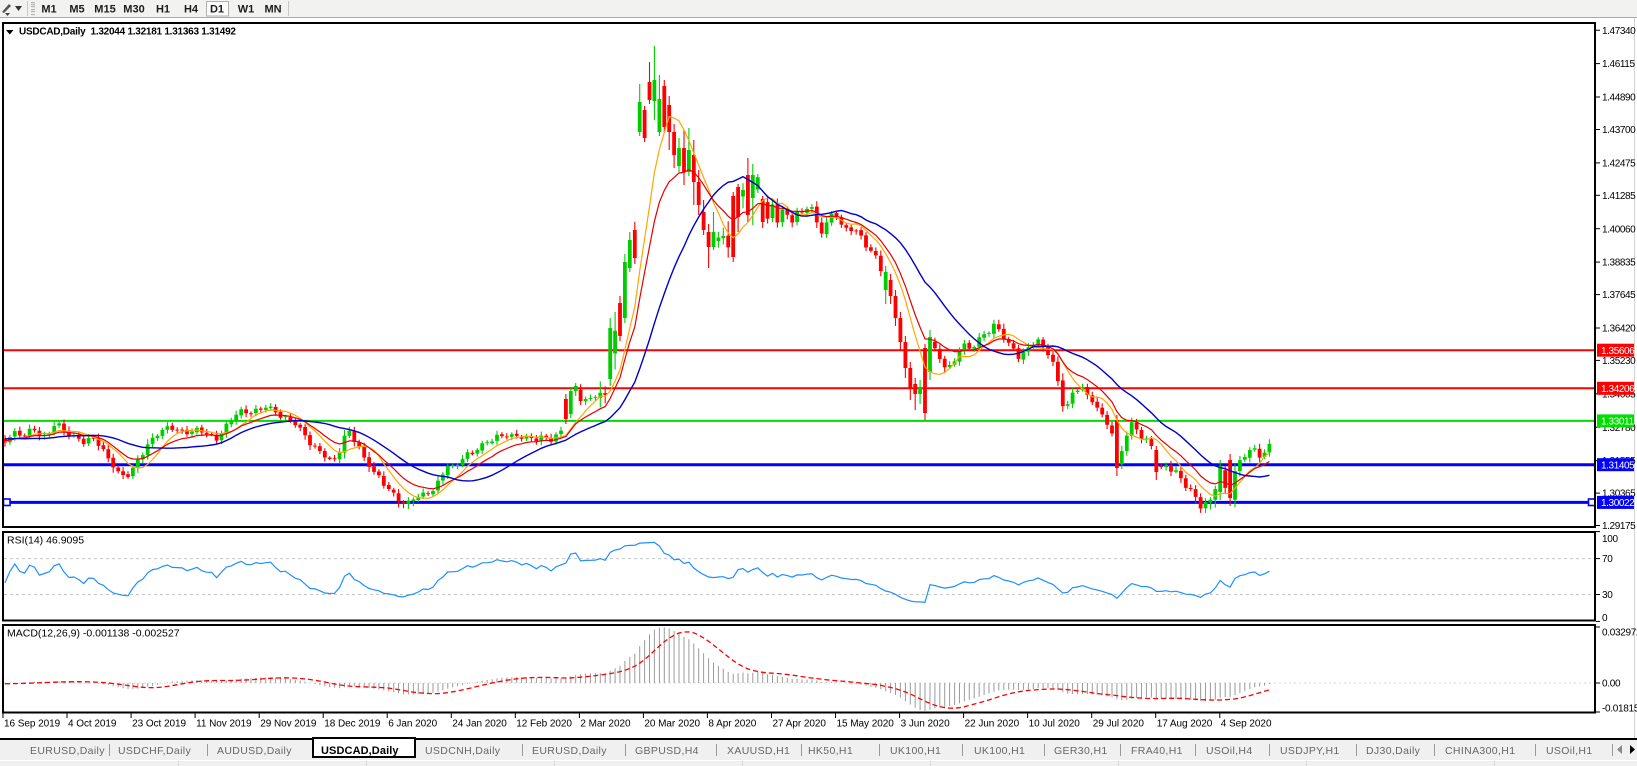 The height and width of the screenshot is (766, 1637). What do you see at coordinates (48, 10) in the screenshot?
I see `svg-text: M1` at bounding box center [48, 10].